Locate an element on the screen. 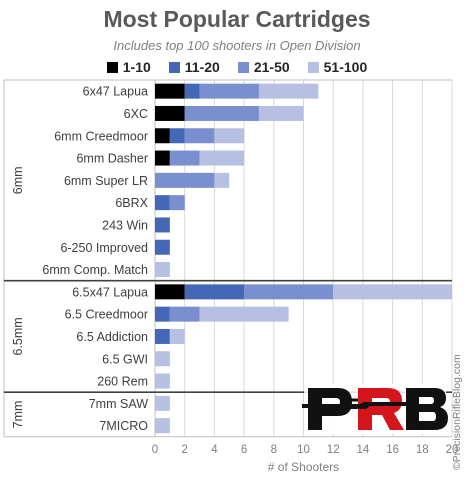 This screenshot has height=482, width=474. category-label: 260 Rem is located at coordinates (122, 382).